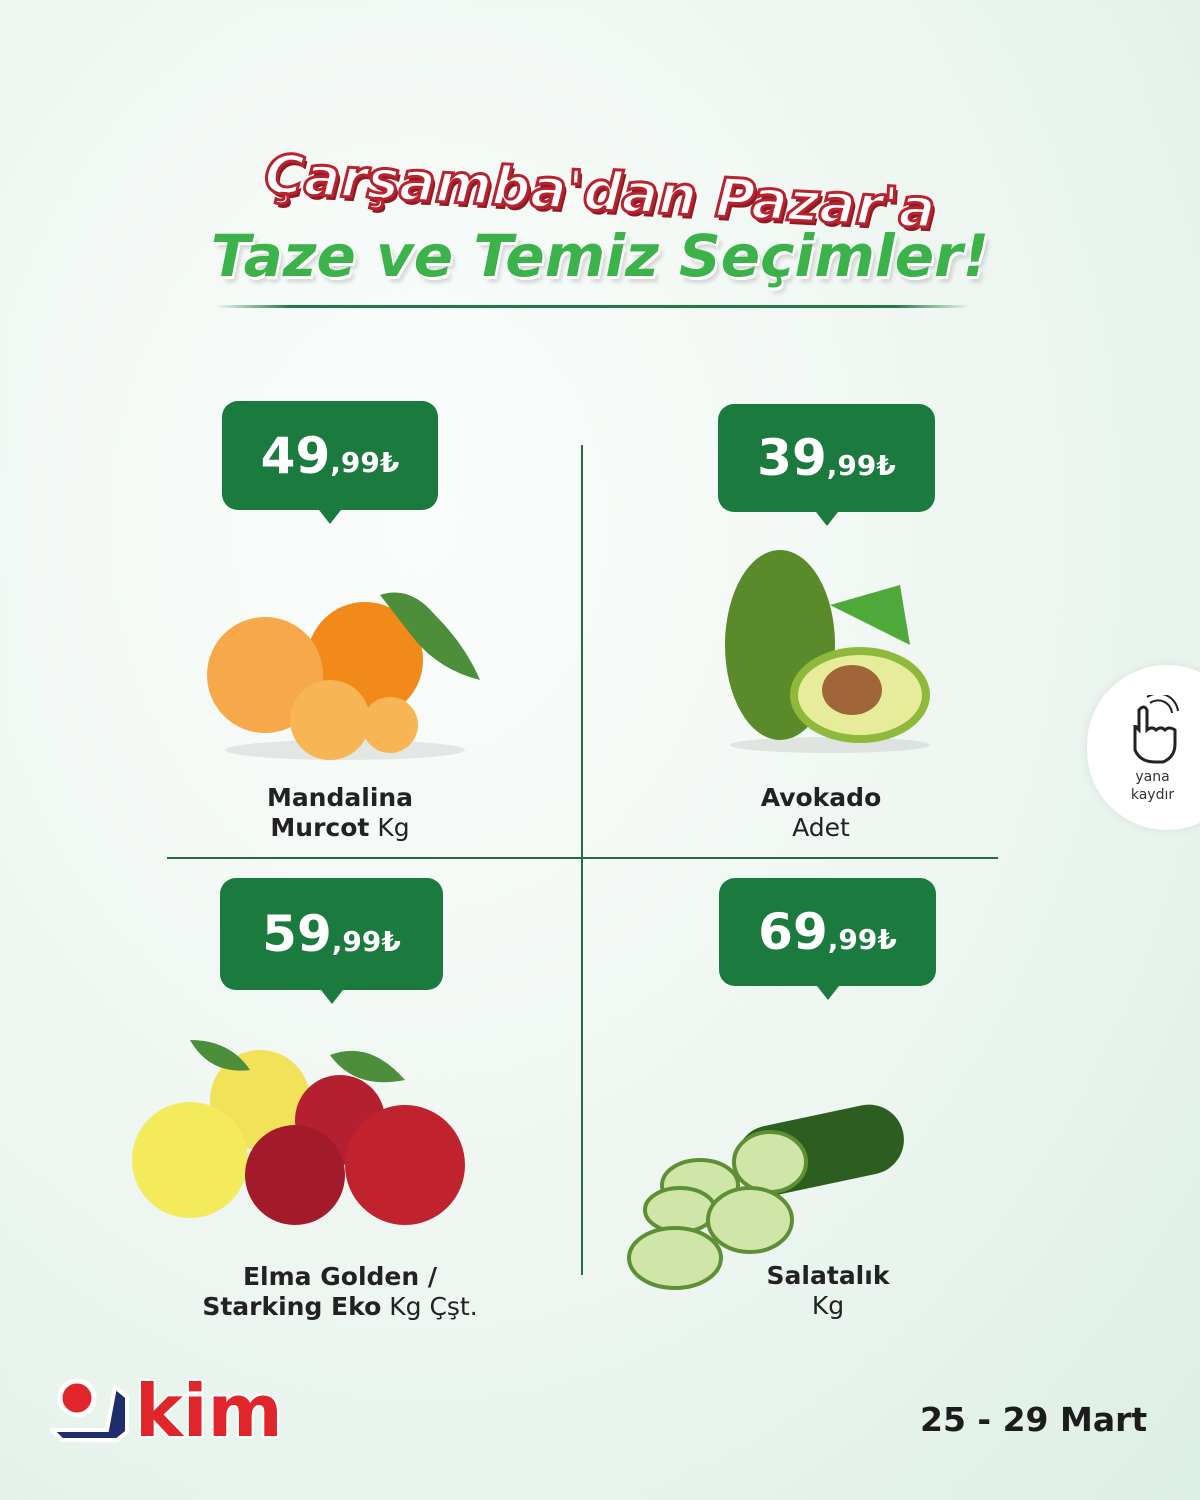  Describe the element at coordinates (1152, 795) in the screenshot. I see `swipe-label-2: kaydır` at that location.